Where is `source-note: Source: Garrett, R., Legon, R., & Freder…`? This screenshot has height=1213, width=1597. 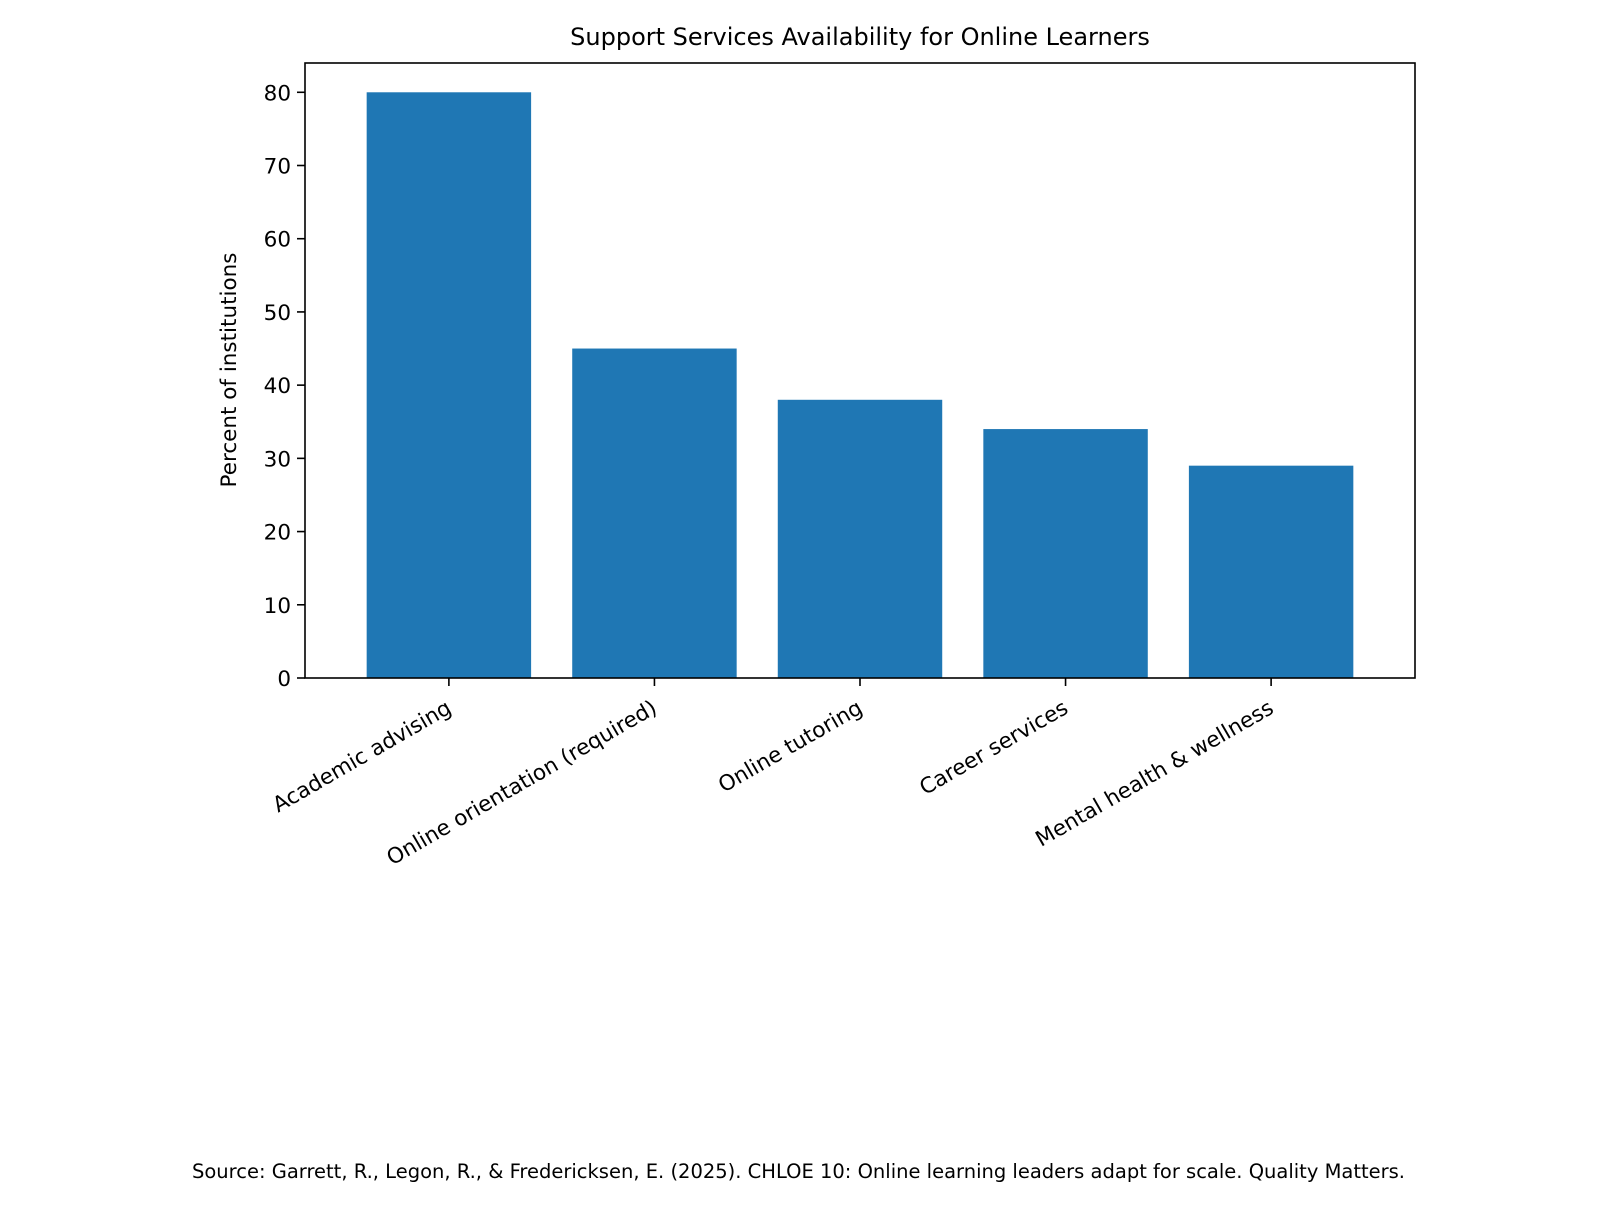
source-note: Source: Garrett, R., Legon, R., & Freder… is located at coordinates (798, 1171).